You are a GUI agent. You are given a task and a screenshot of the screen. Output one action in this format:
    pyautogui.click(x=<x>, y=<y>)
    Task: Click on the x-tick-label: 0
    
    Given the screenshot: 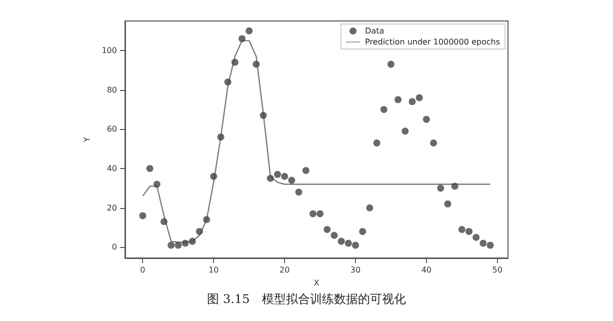 What is the action you would take?
    pyautogui.click(x=143, y=270)
    